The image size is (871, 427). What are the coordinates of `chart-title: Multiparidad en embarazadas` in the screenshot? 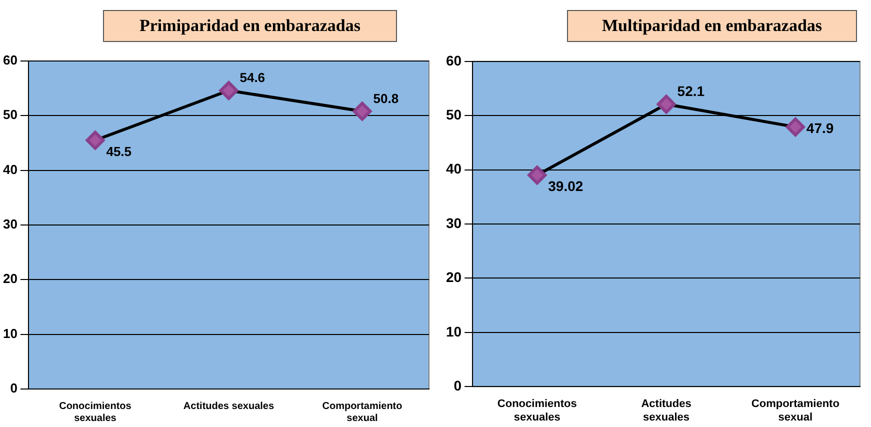 It's located at (712, 26).